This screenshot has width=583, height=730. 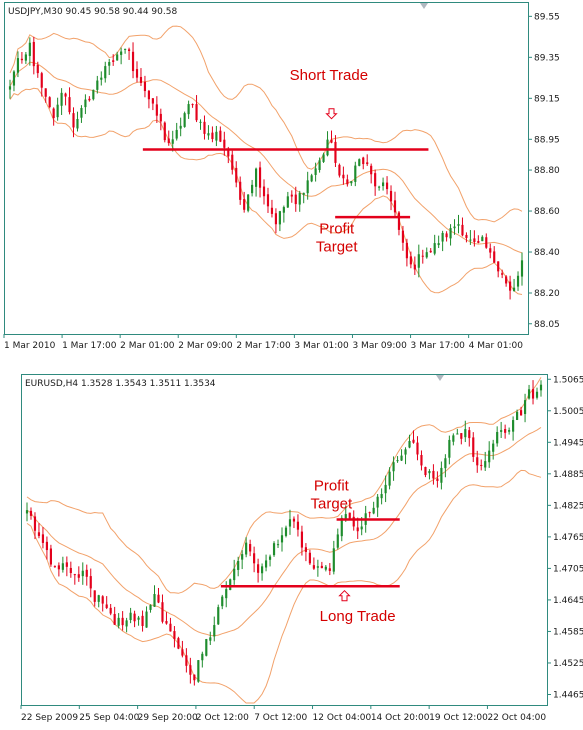 I want to click on x-tick-label: 3 Mar 09:00, so click(x=379, y=346).